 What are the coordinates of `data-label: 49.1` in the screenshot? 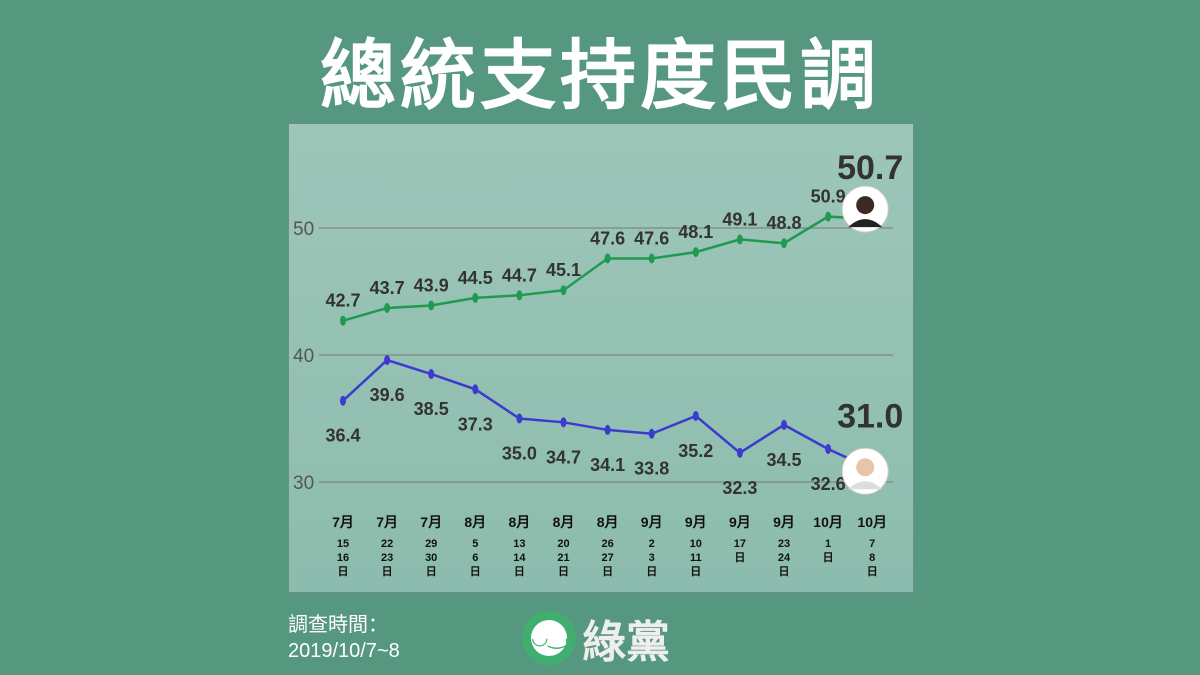 It's located at (739, 219).